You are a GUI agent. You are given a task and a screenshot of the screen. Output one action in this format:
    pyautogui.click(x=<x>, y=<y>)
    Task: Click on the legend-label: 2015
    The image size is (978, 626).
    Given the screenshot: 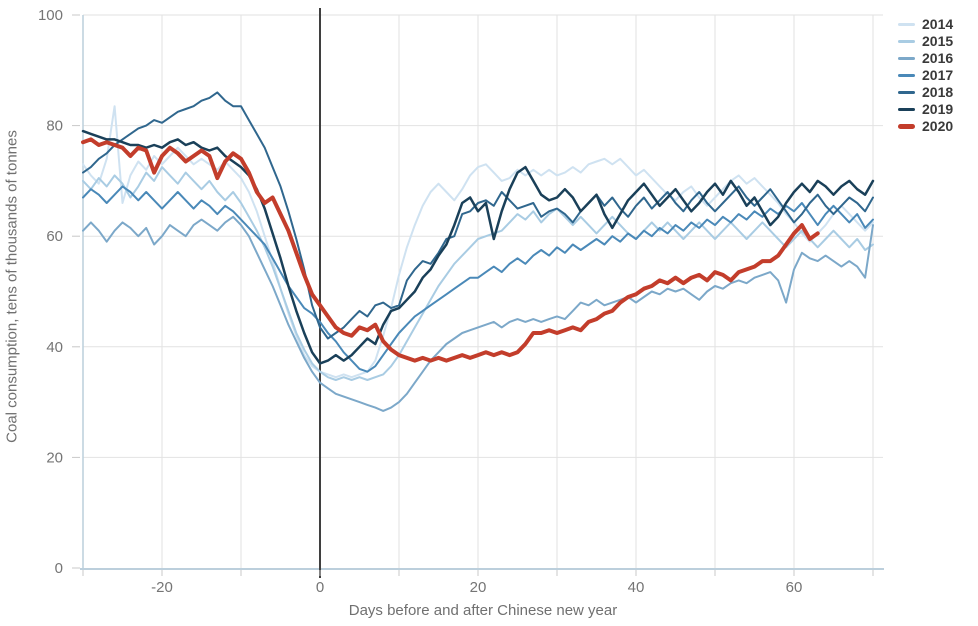 What is the action you would take?
    pyautogui.click(x=938, y=41)
    